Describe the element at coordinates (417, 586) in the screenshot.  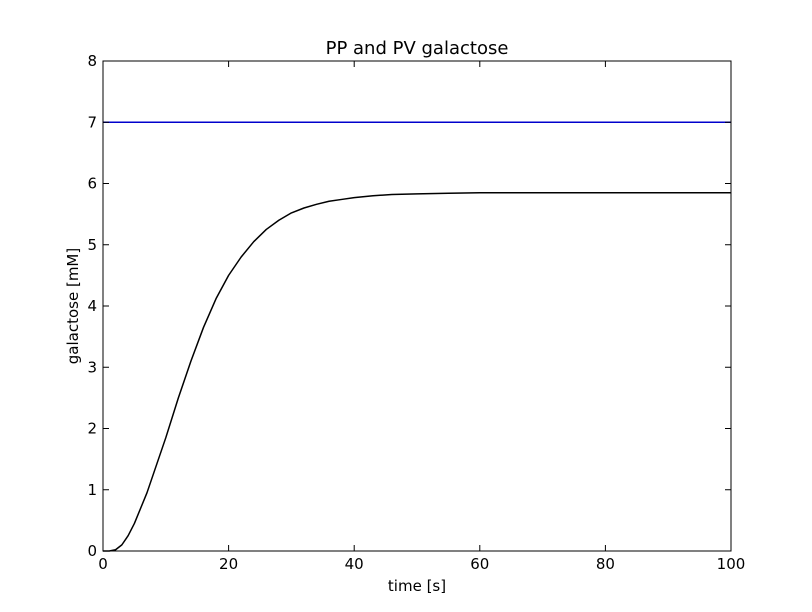
I see `x-axis-label: time [s]` at that location.